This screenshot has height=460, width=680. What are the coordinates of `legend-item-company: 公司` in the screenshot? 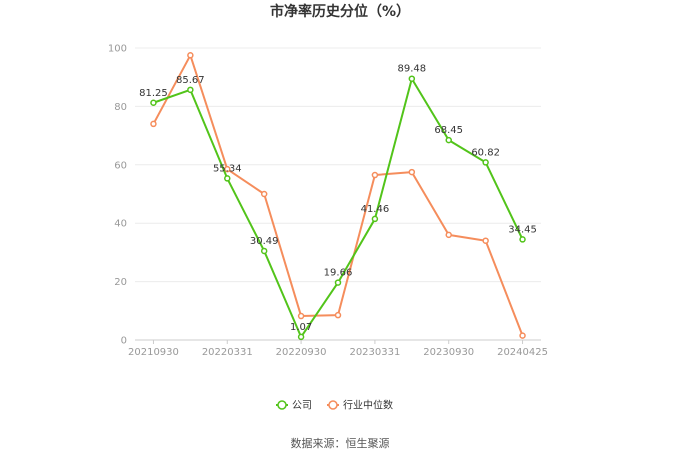 It's located at (294, 406).